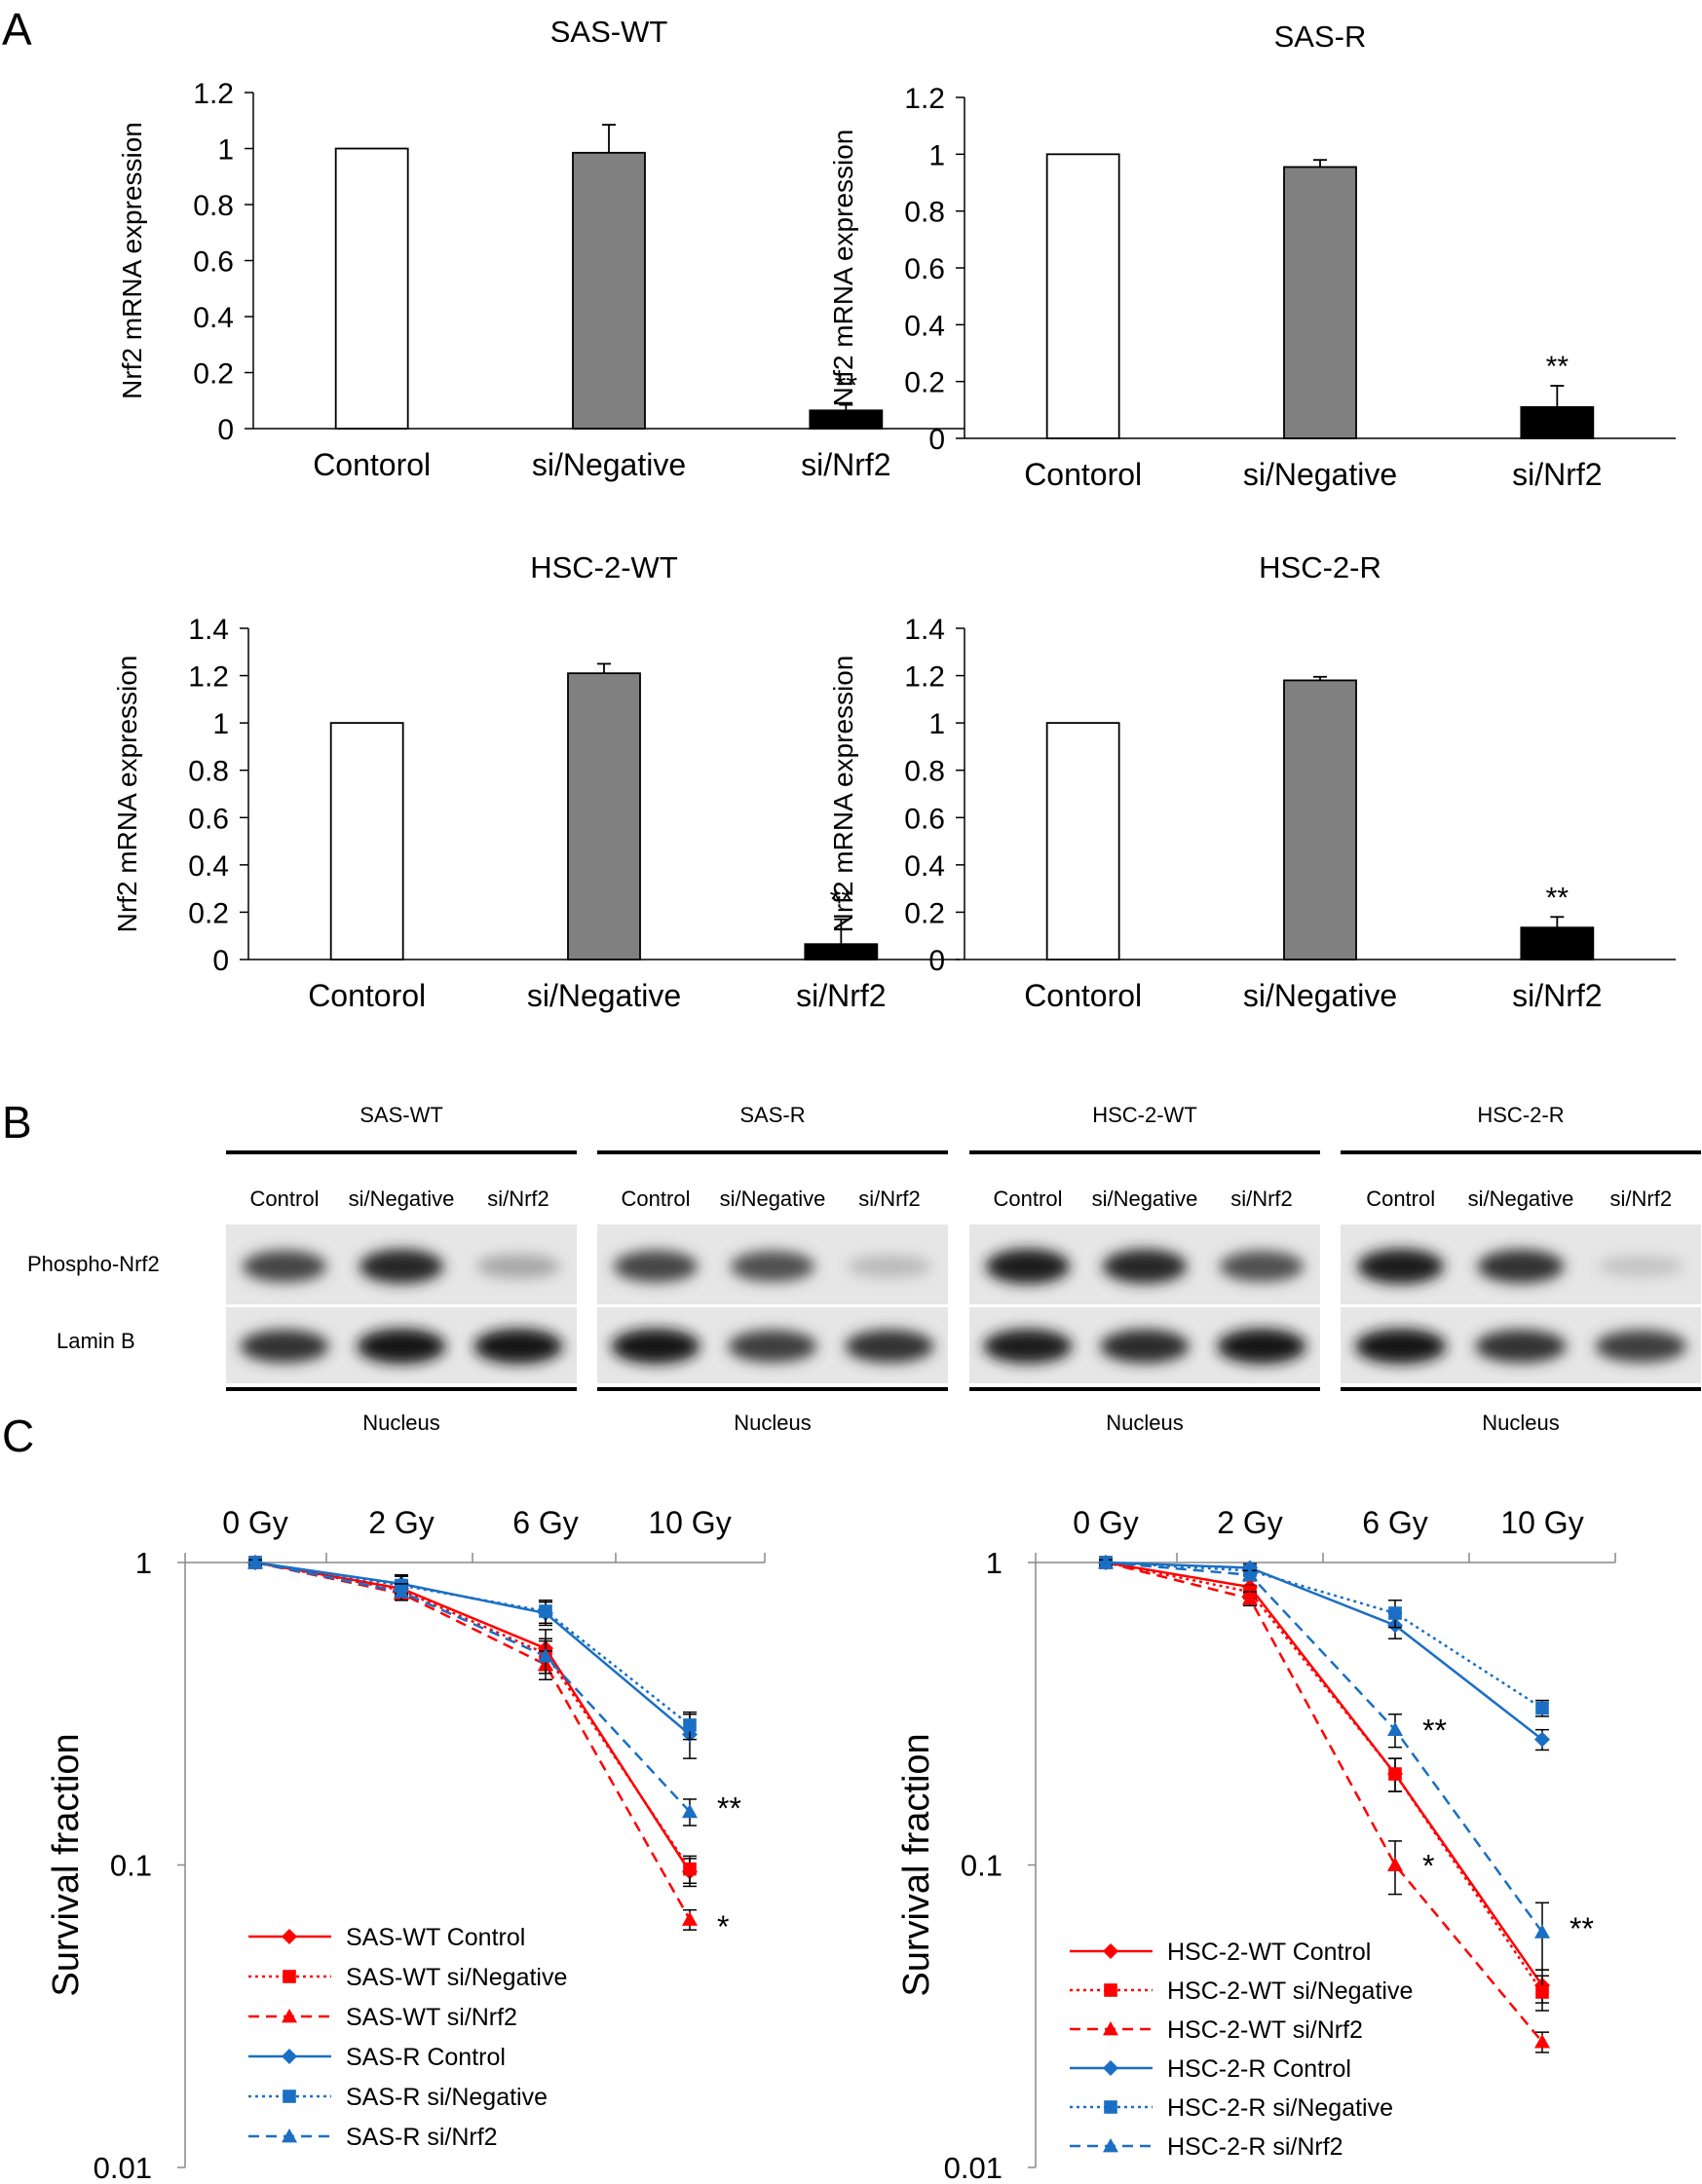 The height and width of the screenshot is (2184, 1702). Describe the element at coordinates (1145, 1198) in the screenshot. I see `lane-label: si/Negative` at that location.